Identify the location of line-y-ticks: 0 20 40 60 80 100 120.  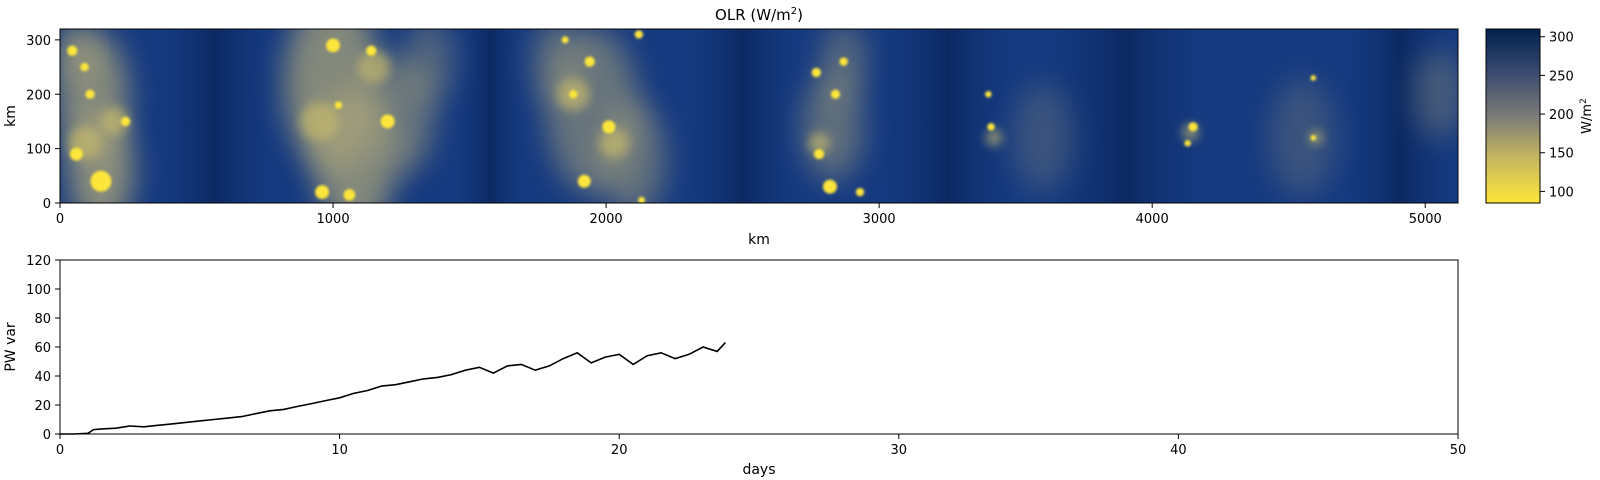
(43, 348).